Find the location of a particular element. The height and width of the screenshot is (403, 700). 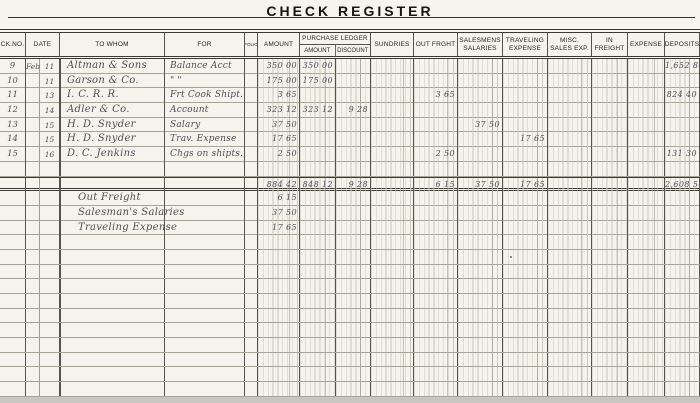

cell-folio is located at coordinates (251, 359).